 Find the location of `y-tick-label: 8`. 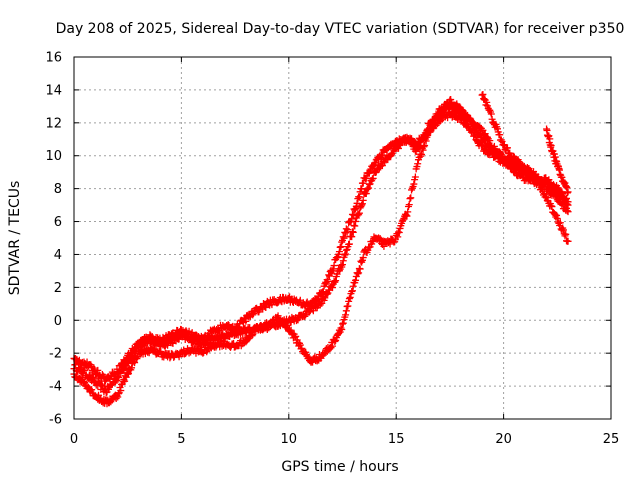

y-tick-label: 8 is located at coordinates (58, 189).